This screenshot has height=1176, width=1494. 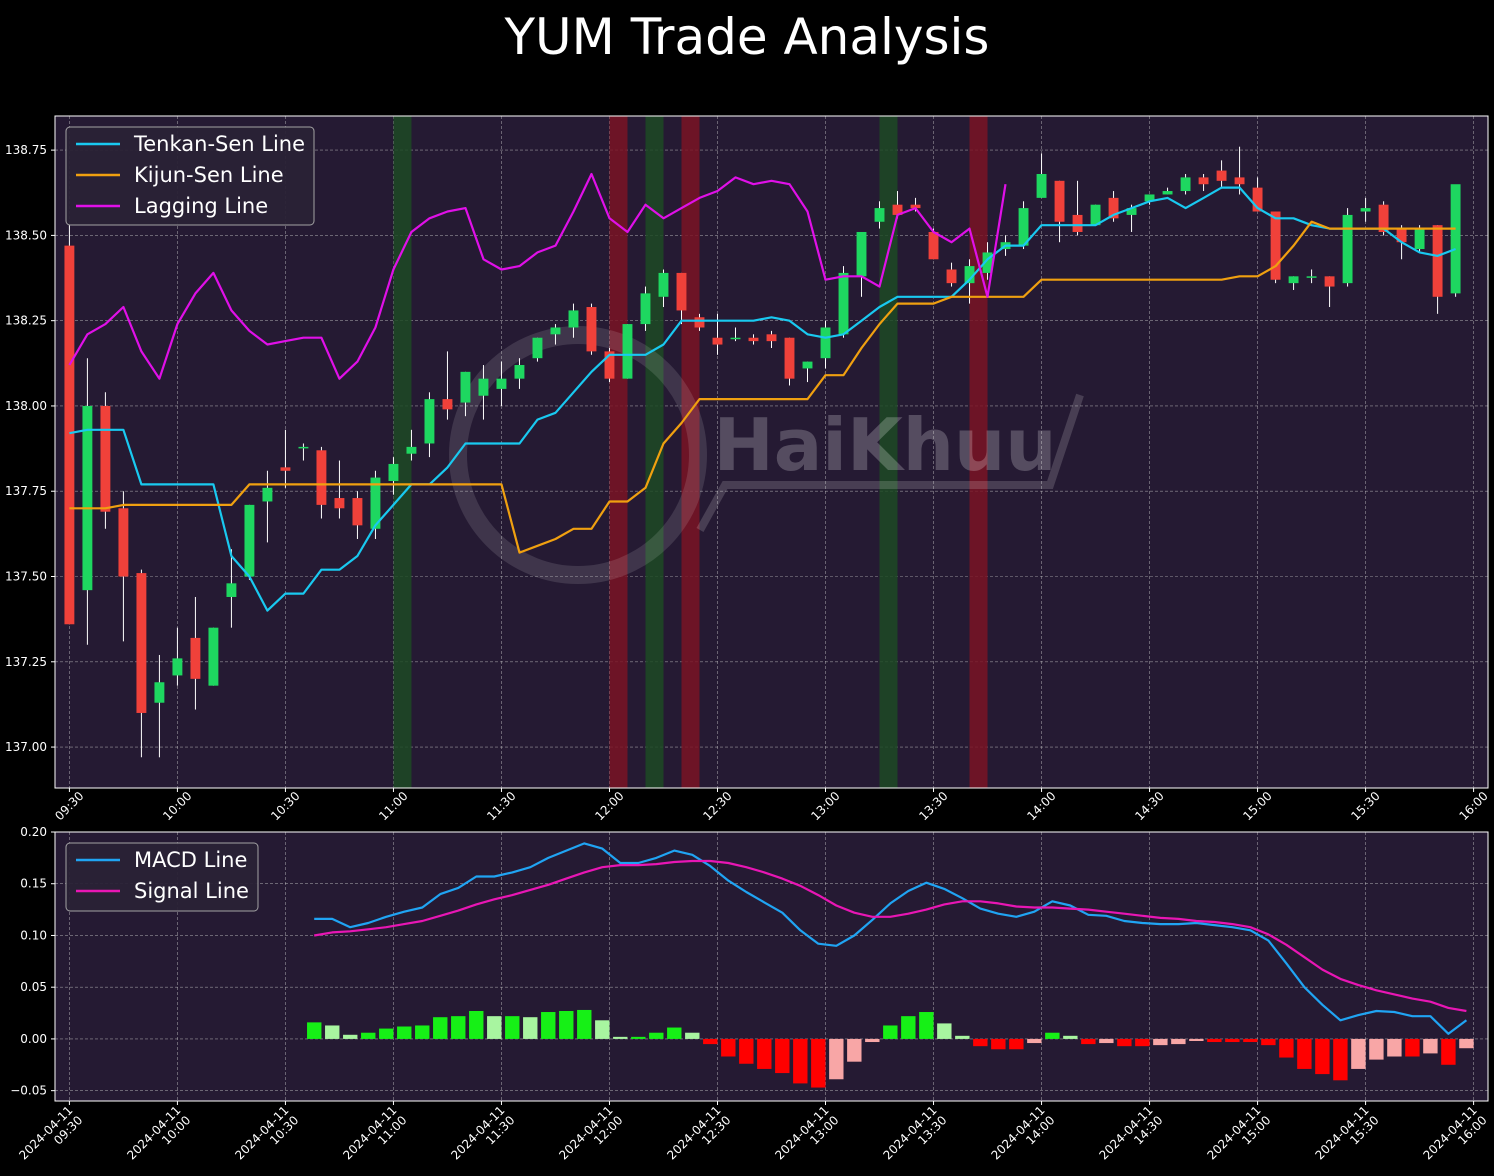 I want to click on price-legend-box, so click(x=190, y=176).